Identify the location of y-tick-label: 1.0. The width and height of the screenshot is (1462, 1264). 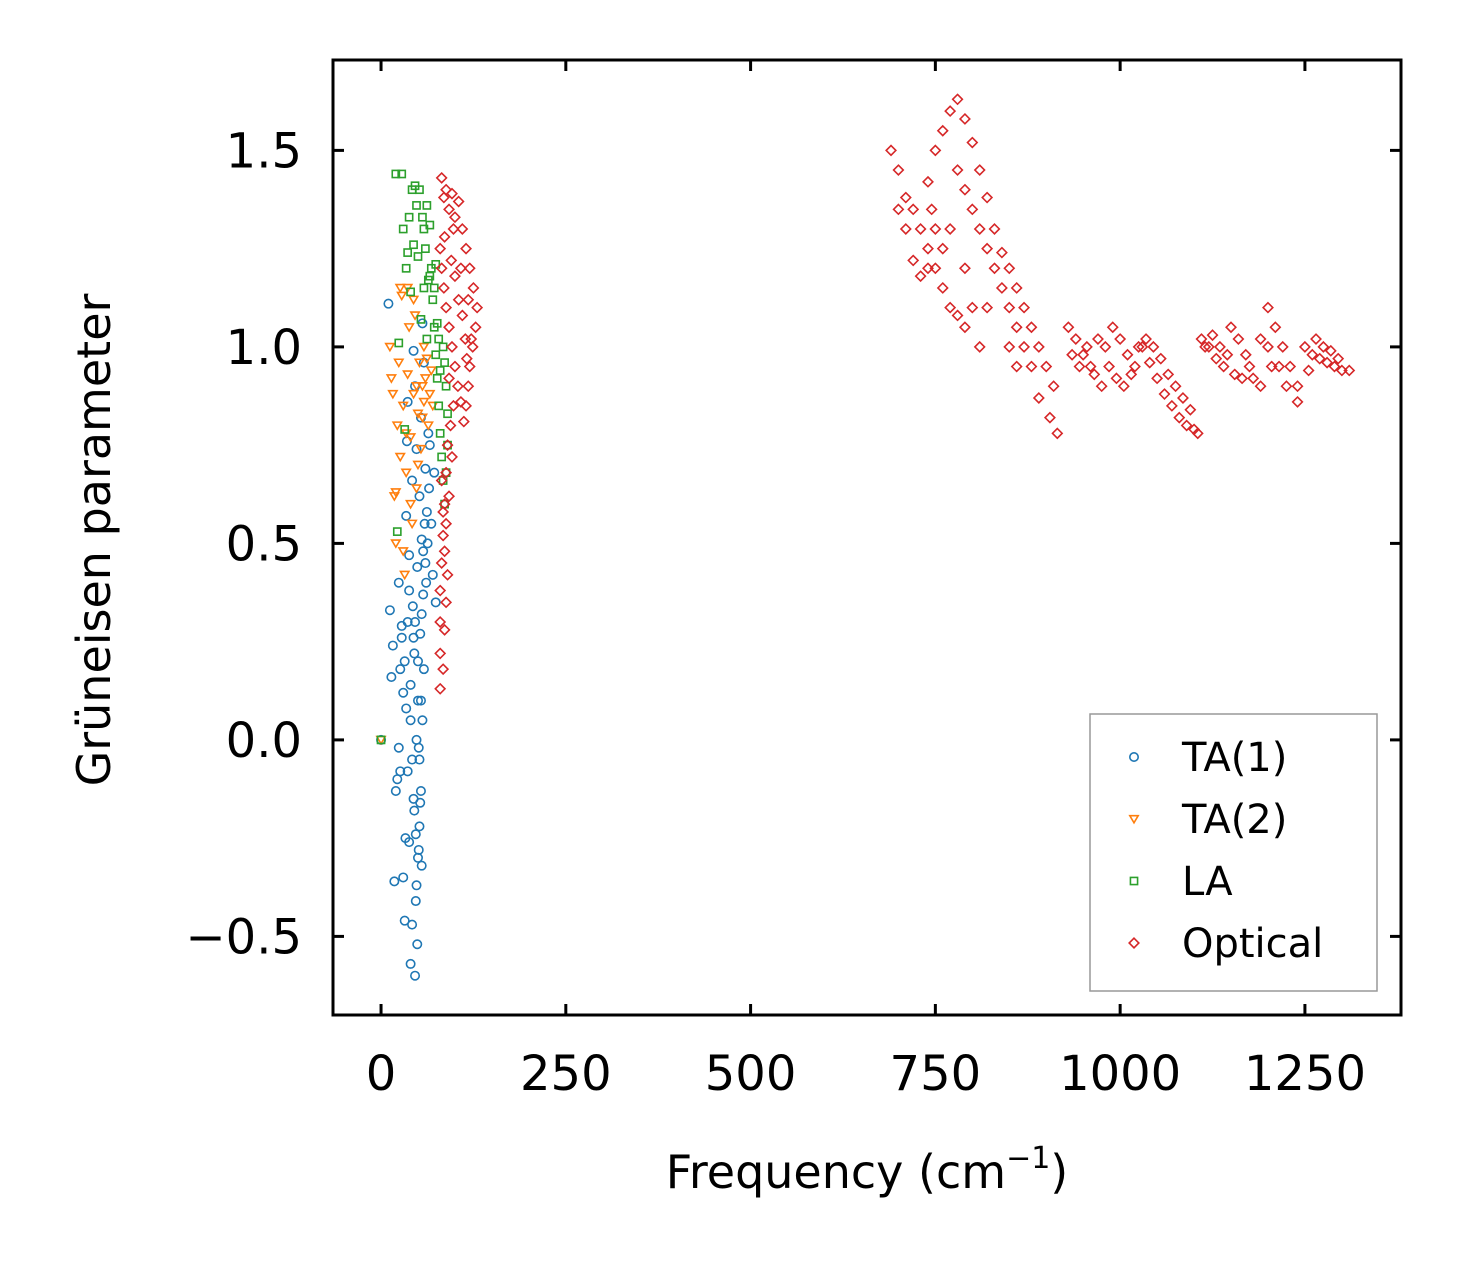
(264, 348).